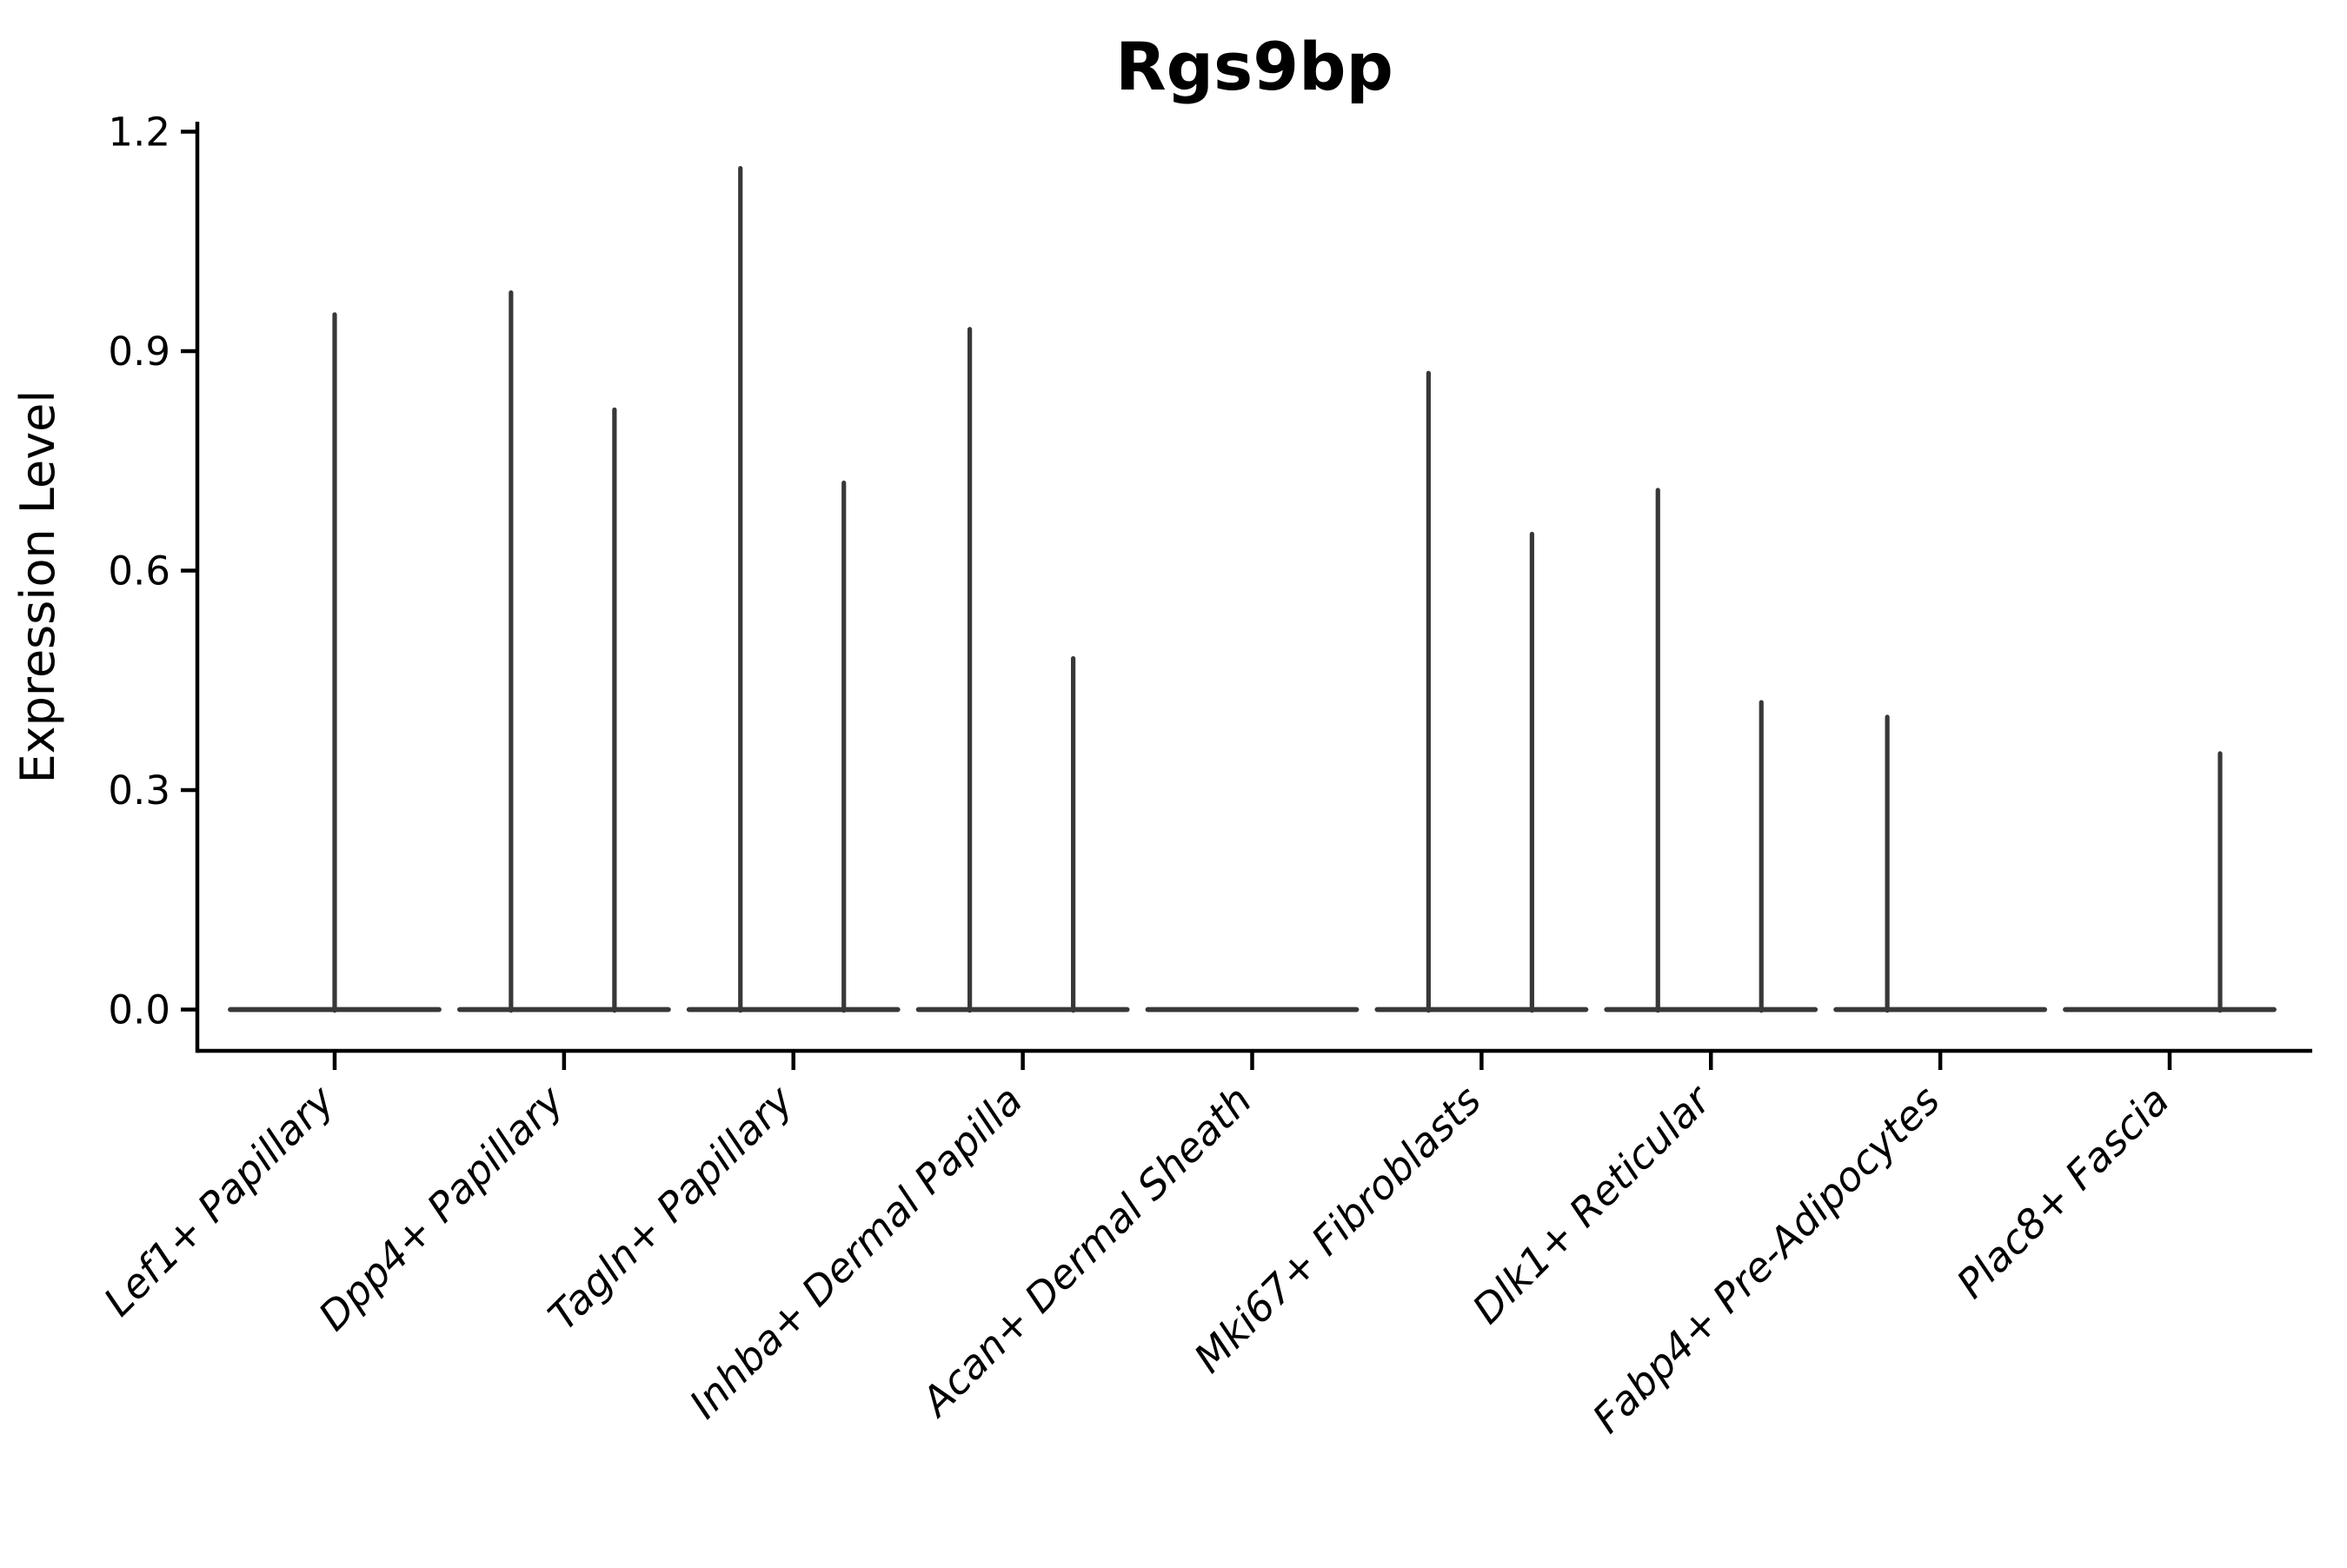 The height and width of the screenshot is (1568, 2347). What do you see at coordinates (139, 1010) in the screenshot?
I see `y-tick-label: 0.0` at bounding box center [139, 1010].